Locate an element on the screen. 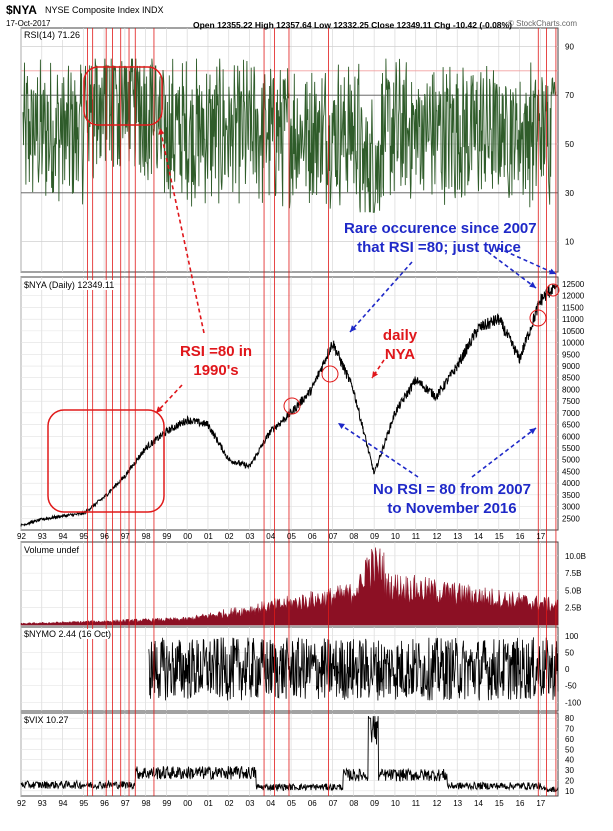  x-label-bottom-96: 96 is located at coordinates (104, 803).